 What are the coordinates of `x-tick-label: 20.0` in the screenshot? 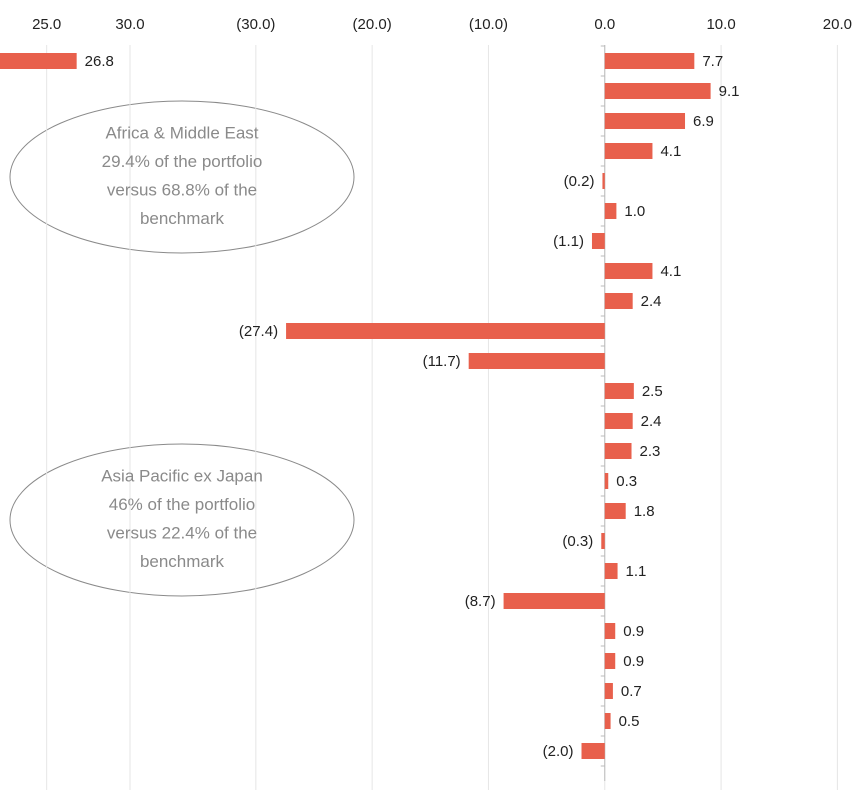 It's located at (837, 24).